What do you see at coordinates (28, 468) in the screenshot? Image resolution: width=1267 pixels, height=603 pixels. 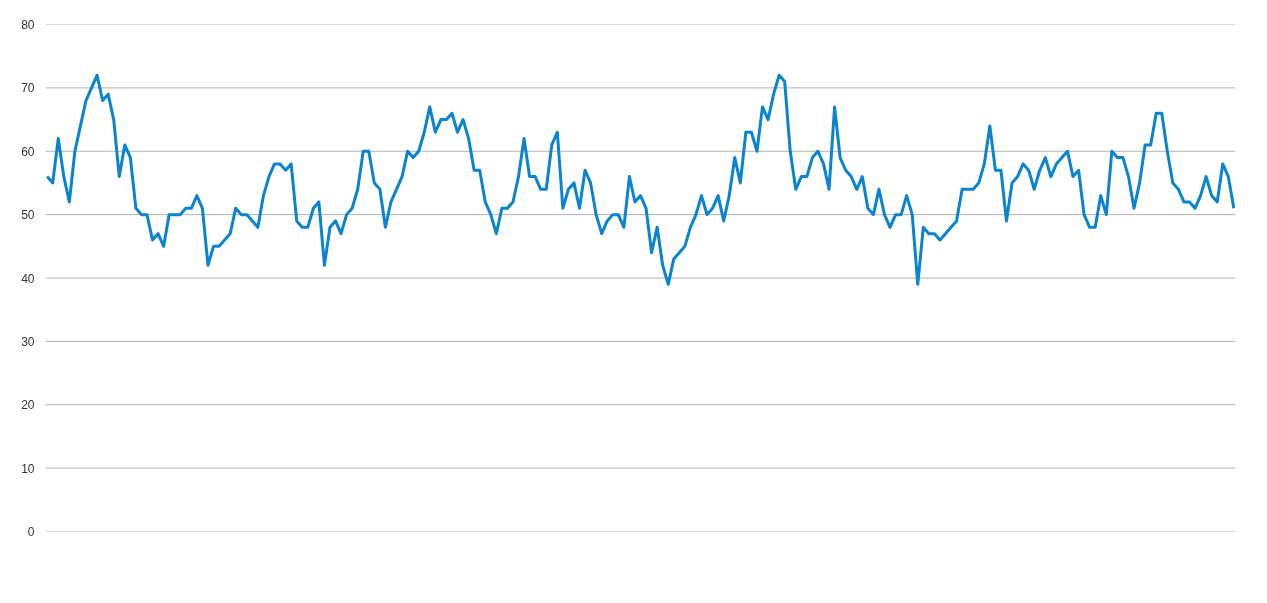 I see `y-tick-label: 10` at bounding box center [28, 468].